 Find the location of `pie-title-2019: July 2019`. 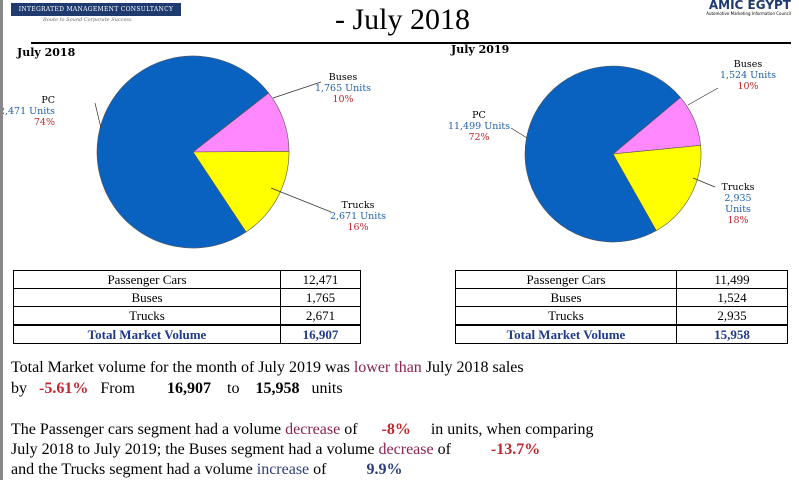

pie-title-2019: July 2019 is located at coordinates (480, 49).